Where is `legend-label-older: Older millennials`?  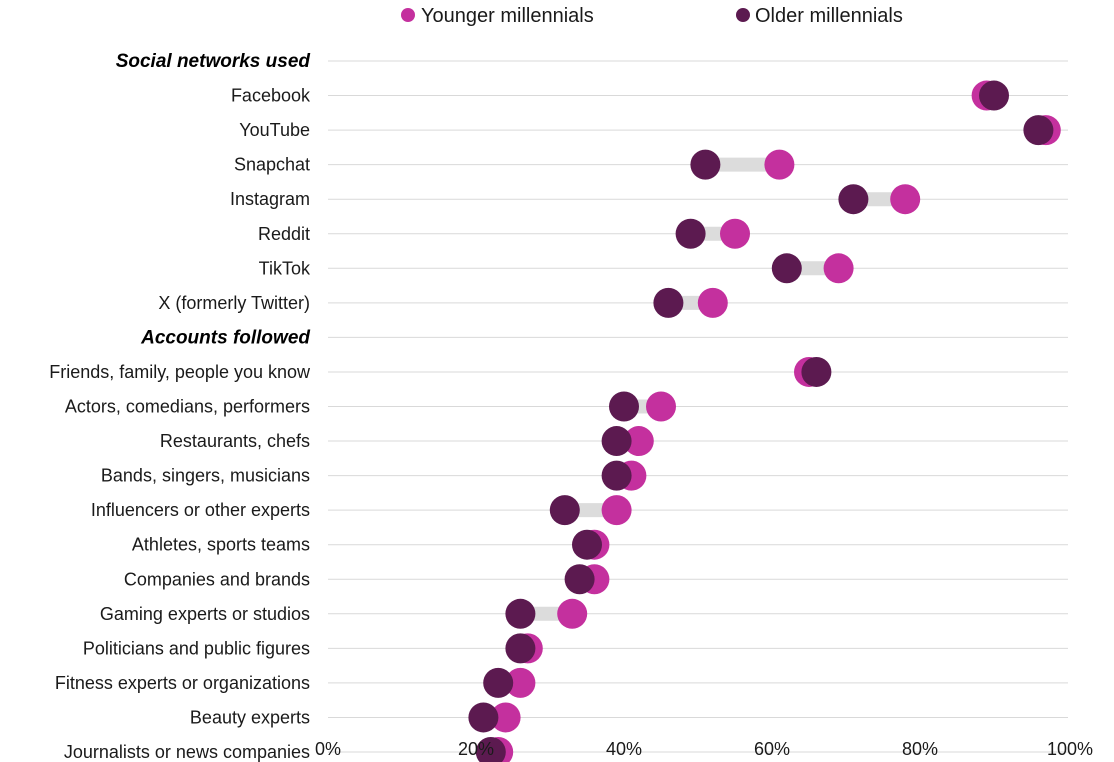 legend-label-older: Older millennials is located at coordinates (829, 16).